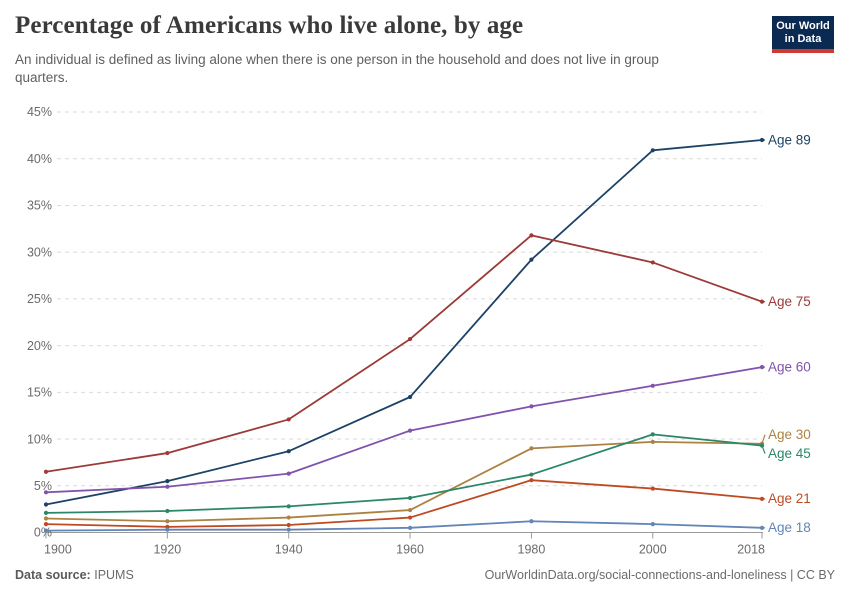 The width and height of the screenshot is (850, 600). Describe the element at coordinates (39, 439) in the screenshot. I see `y-tick-label: 10%` at that location.